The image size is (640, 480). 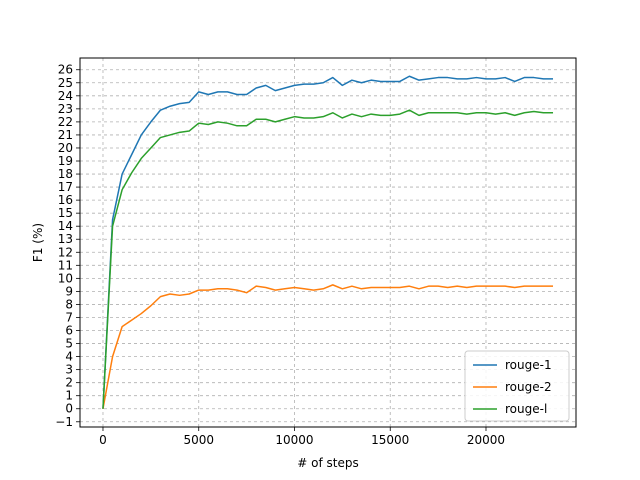 I want to click on x-tick-label: 0, so click(x=103, y=440).